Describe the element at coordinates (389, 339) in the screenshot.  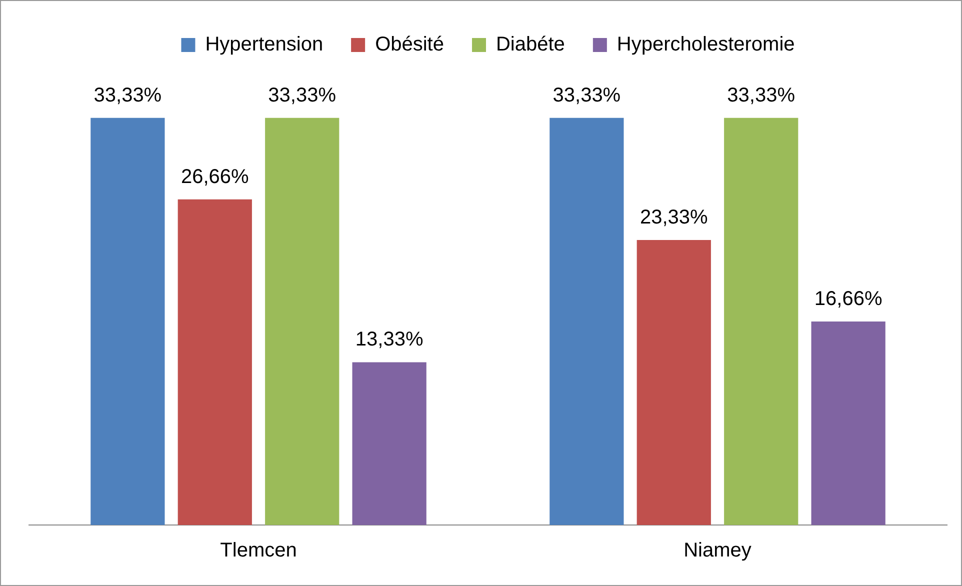
I see `data-label: 13,33%` at that location.